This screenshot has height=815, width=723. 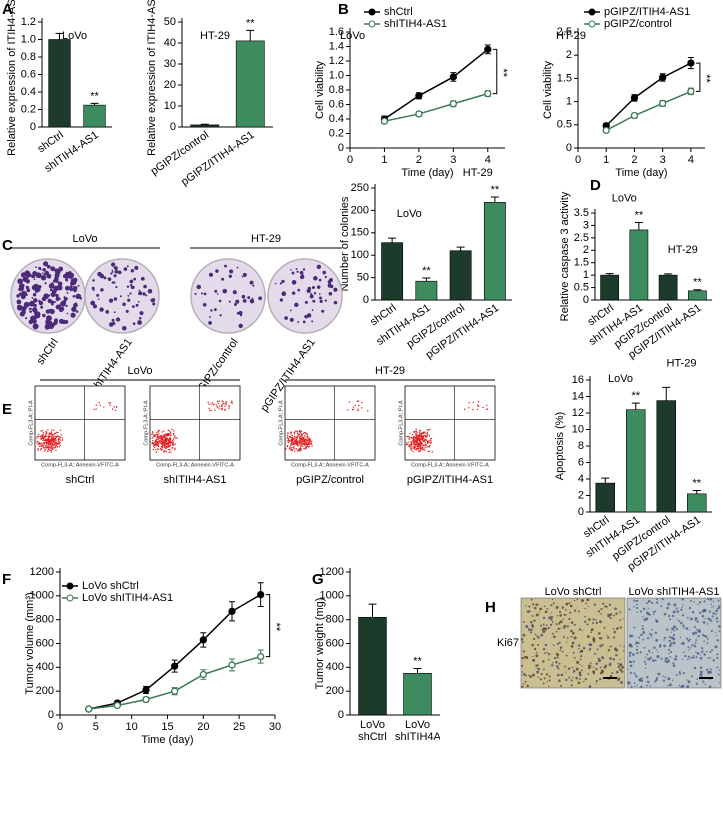 What do you see at coordinates (250, 23) in the screenshot?
I see `significance: **` at bounding box center [250, 23].